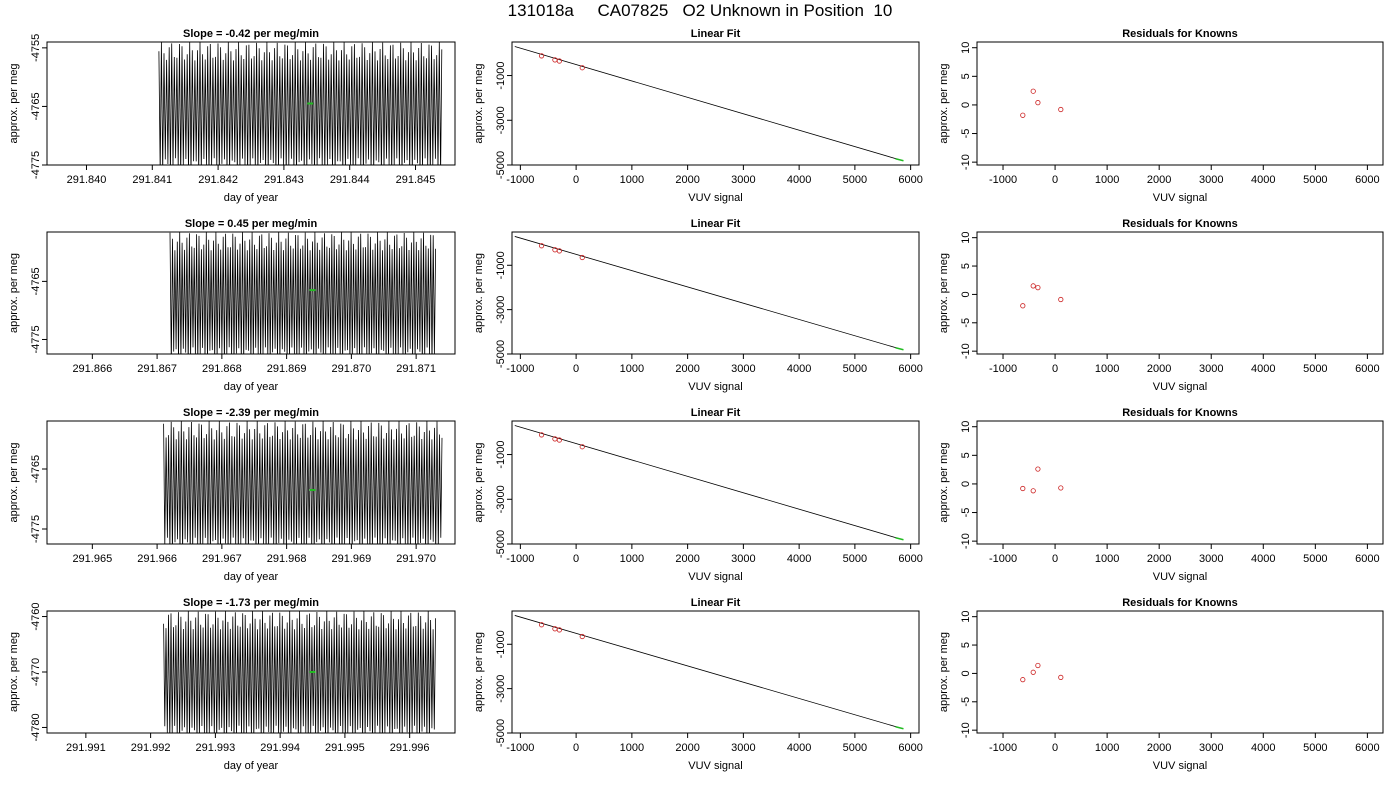 Image resolution: width=1400 pixels, height=800 pixels. Describe the element at coordinates (152, 180) in the screenshot. I see `x-tick-label: 291.841` at that location.